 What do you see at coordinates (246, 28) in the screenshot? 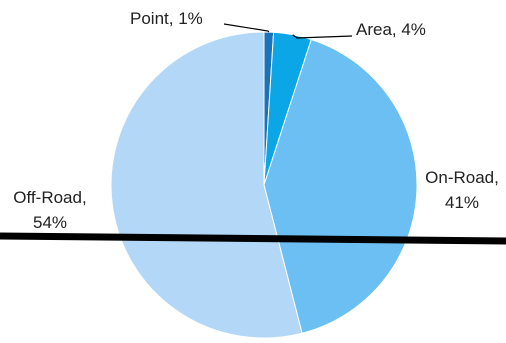
I see `leader-point` at bounding box center [246, 28].